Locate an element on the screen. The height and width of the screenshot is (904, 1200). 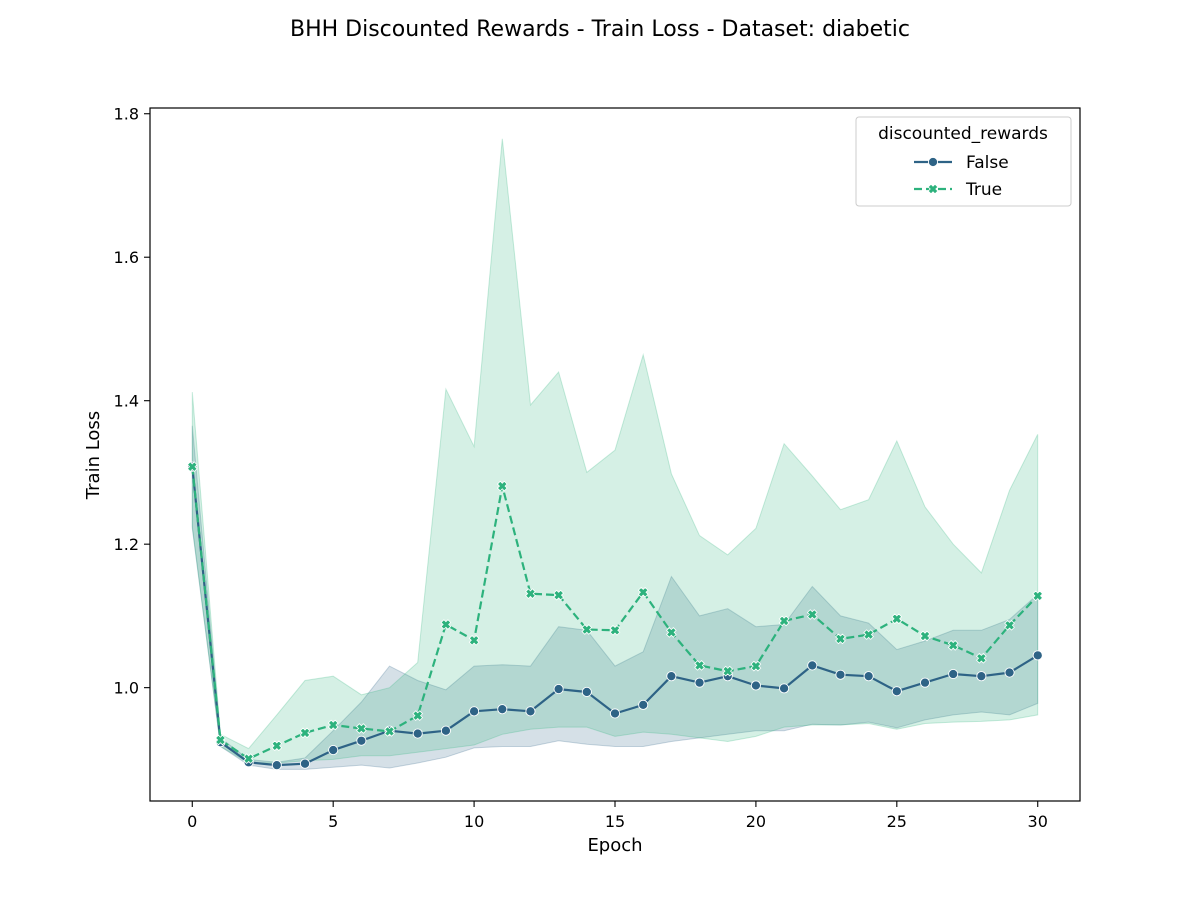
legend-marker-true is located at coordinates (933, 189).